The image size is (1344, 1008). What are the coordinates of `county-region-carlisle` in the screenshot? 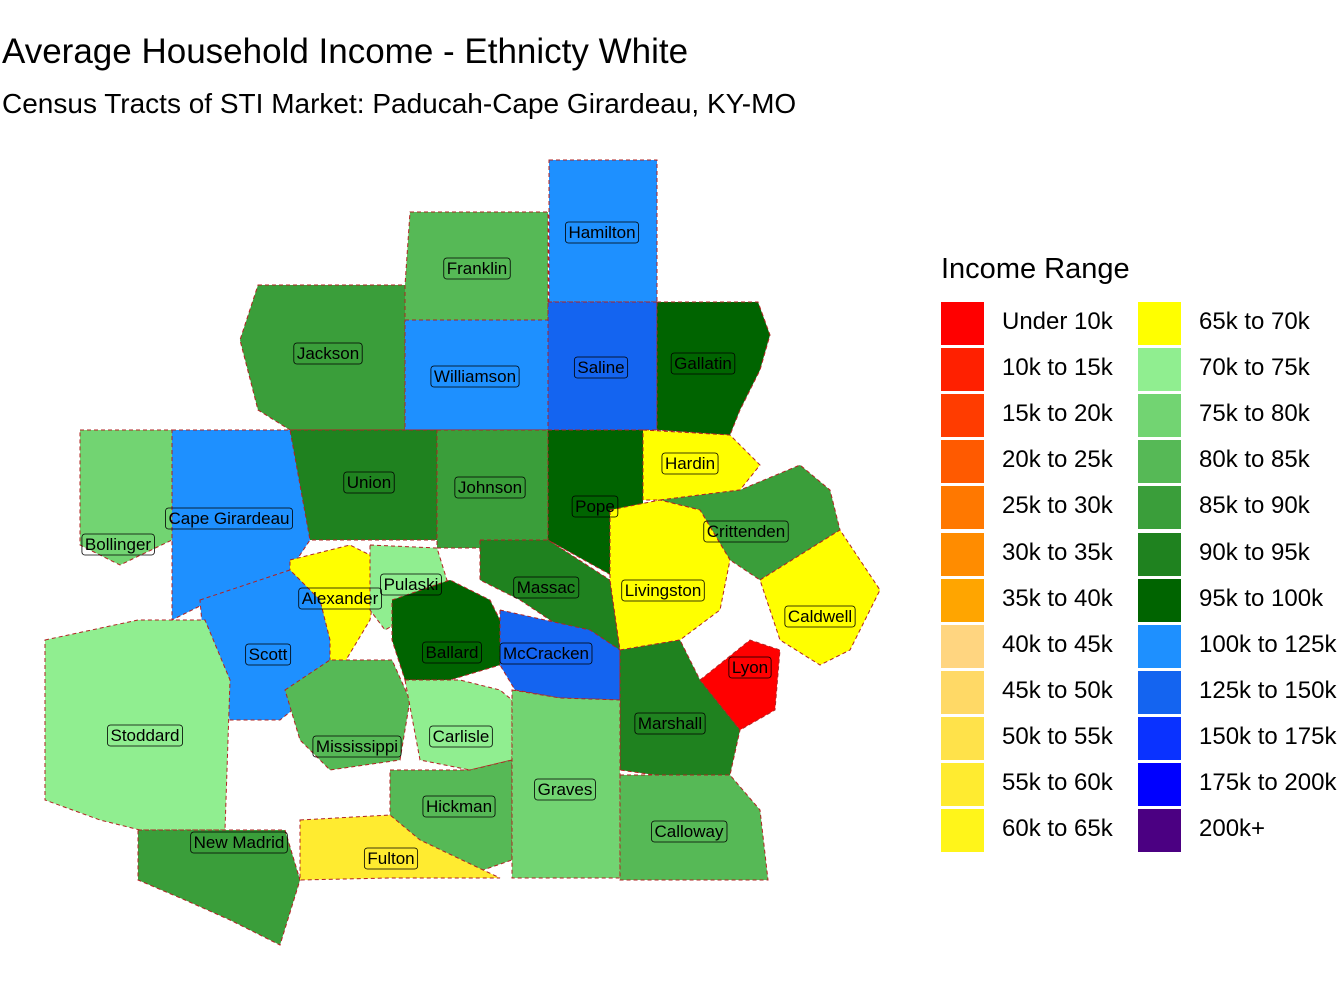 It's located at (458, 725).